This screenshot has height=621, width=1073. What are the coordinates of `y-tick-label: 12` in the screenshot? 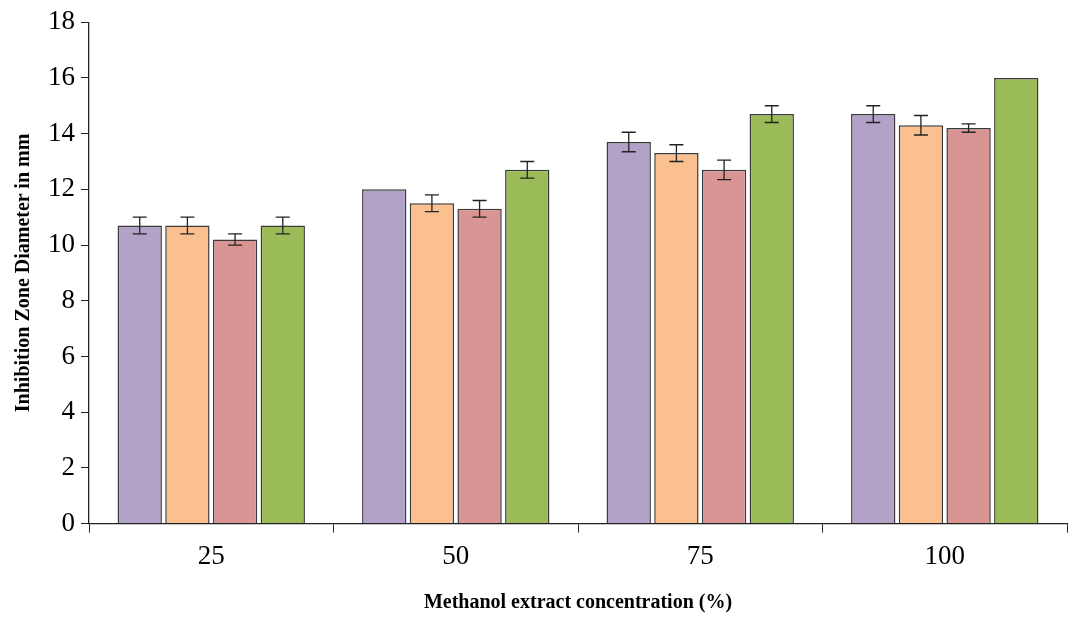 It's located at (61, 187).